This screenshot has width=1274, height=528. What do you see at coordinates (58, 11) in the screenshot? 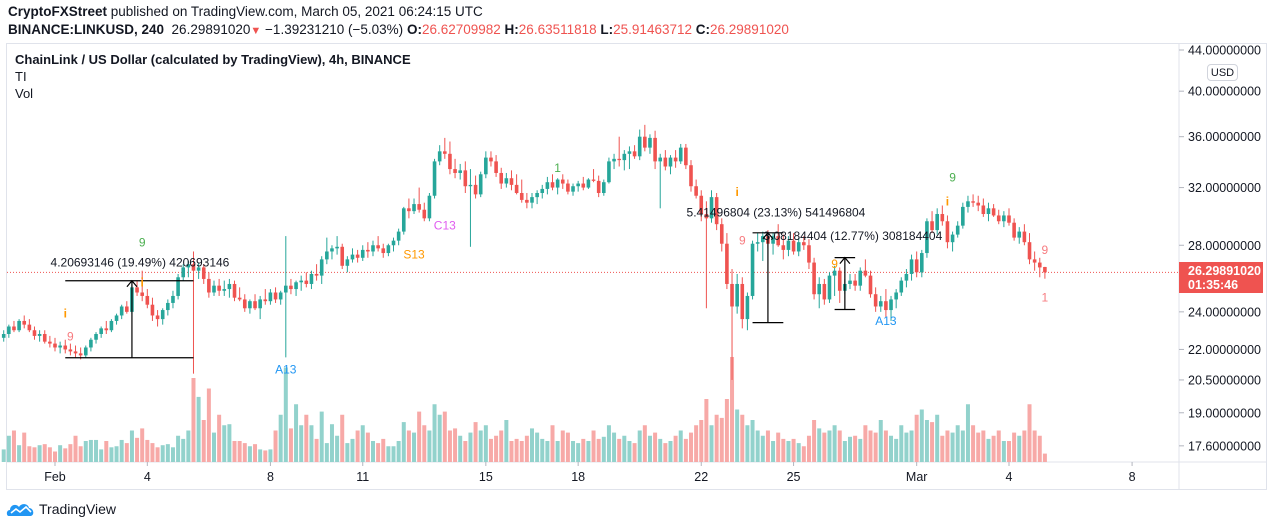
I see `author-name: CryptoFXStreet` at bounding box center [58, 11].